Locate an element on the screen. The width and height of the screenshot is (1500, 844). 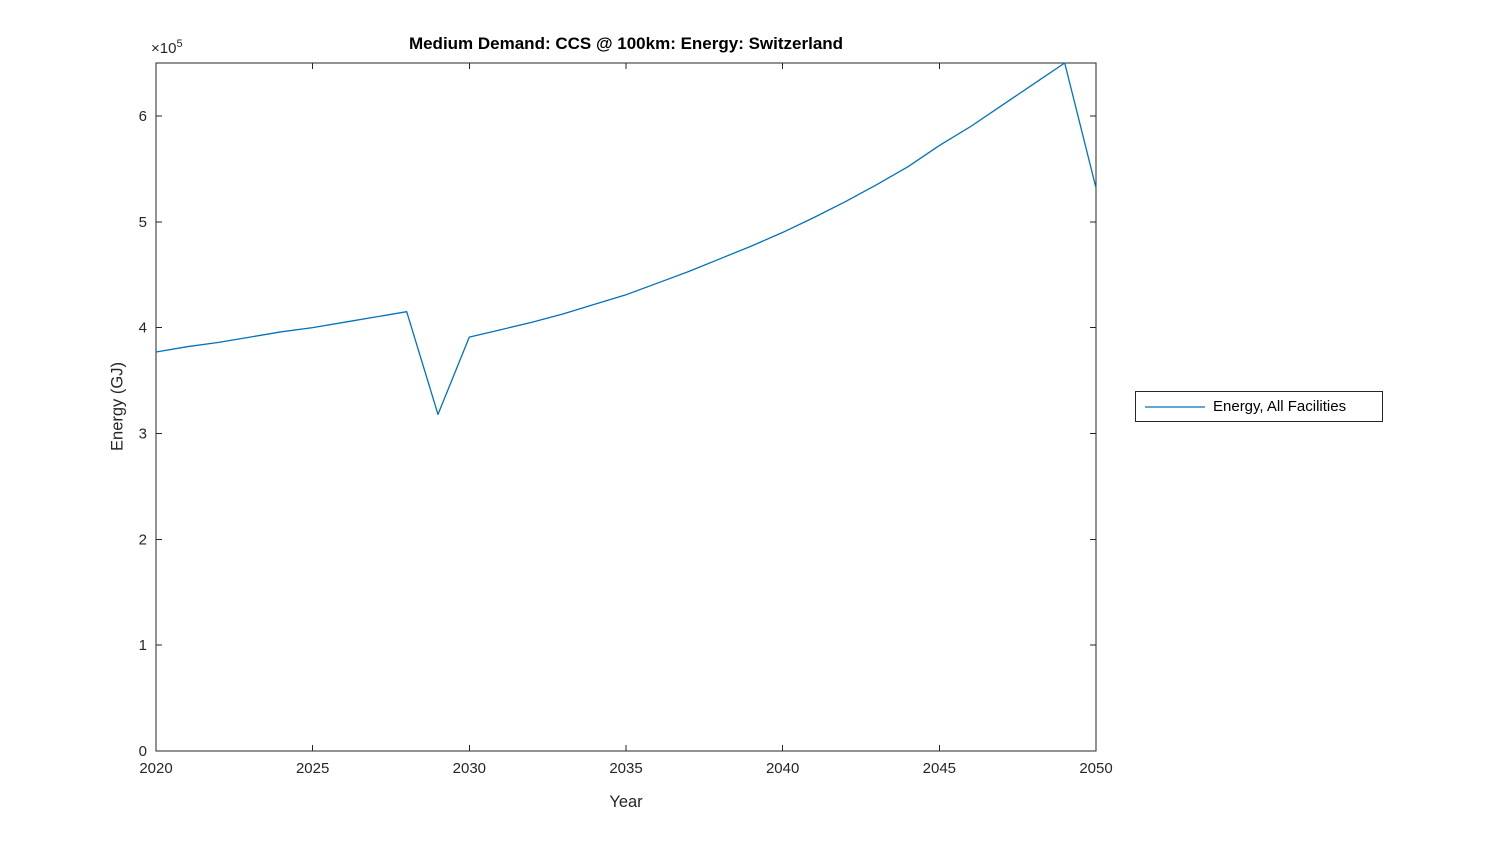
x-tick-label: 2020 is located at coordinates (155, 768).